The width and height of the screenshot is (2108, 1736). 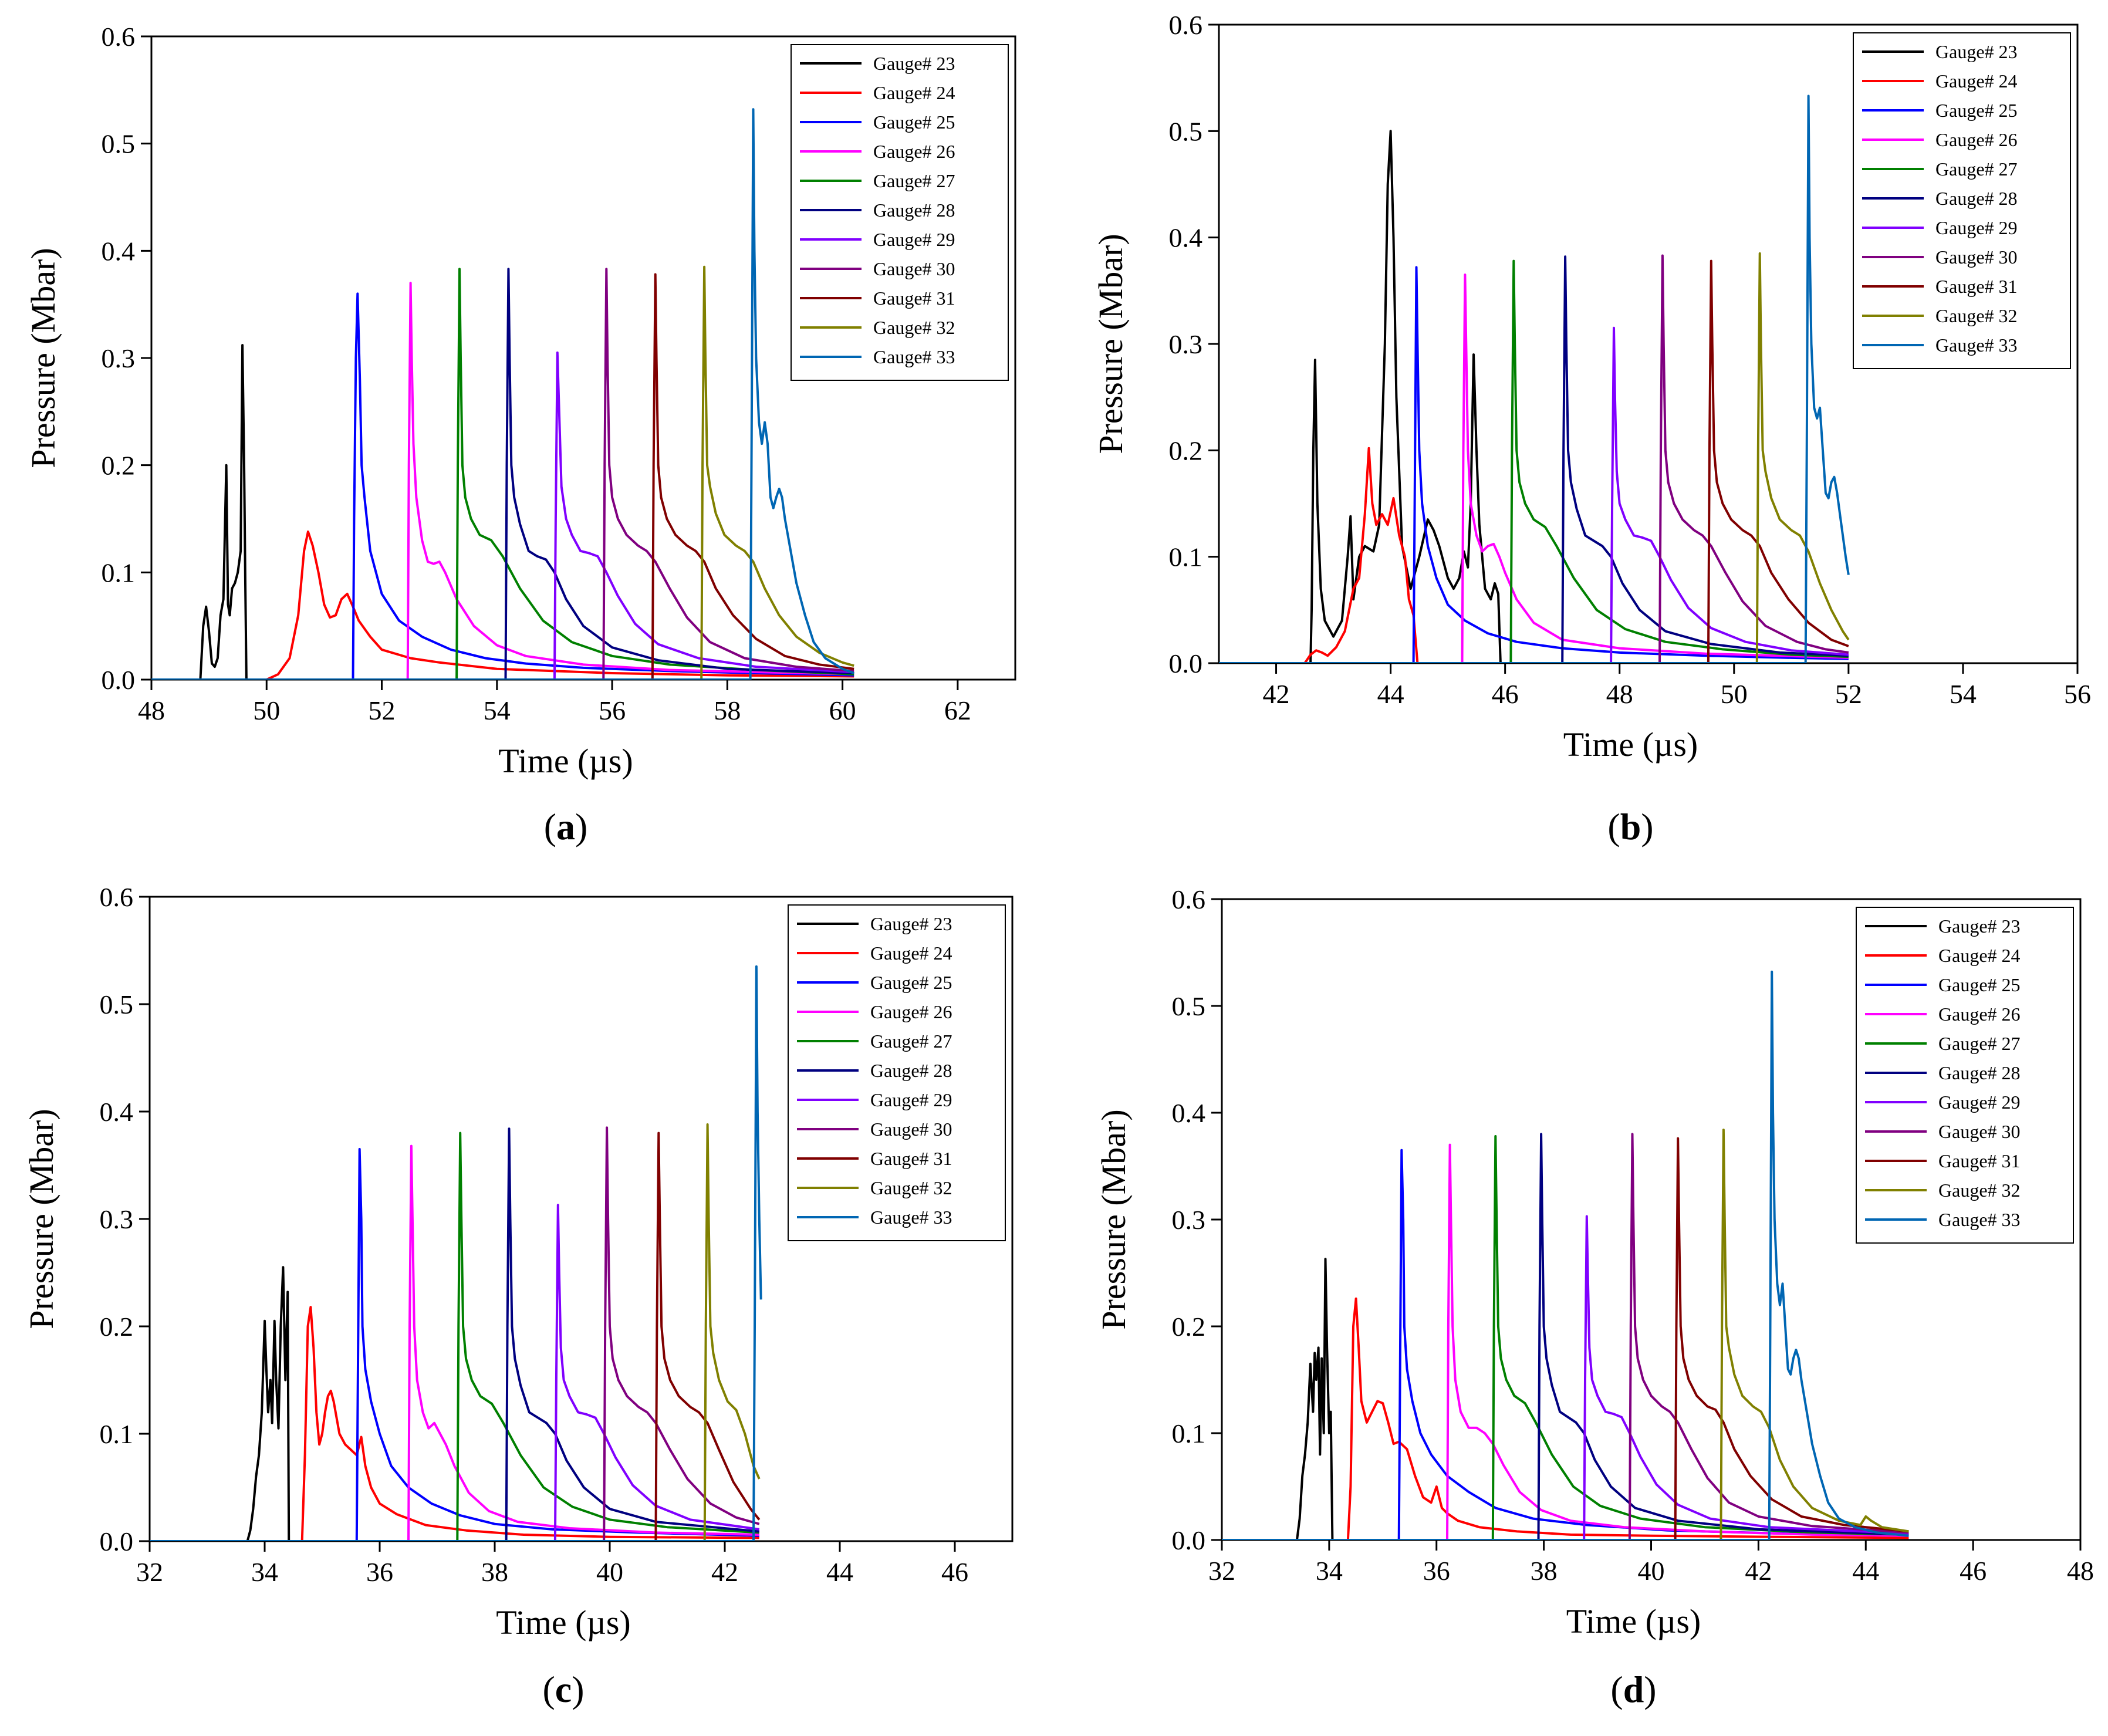 What do you see at coordinates (1189, 899) in the screenshot?
I see `y-tick-label: 0.6` at bounding box center [1189, 899].